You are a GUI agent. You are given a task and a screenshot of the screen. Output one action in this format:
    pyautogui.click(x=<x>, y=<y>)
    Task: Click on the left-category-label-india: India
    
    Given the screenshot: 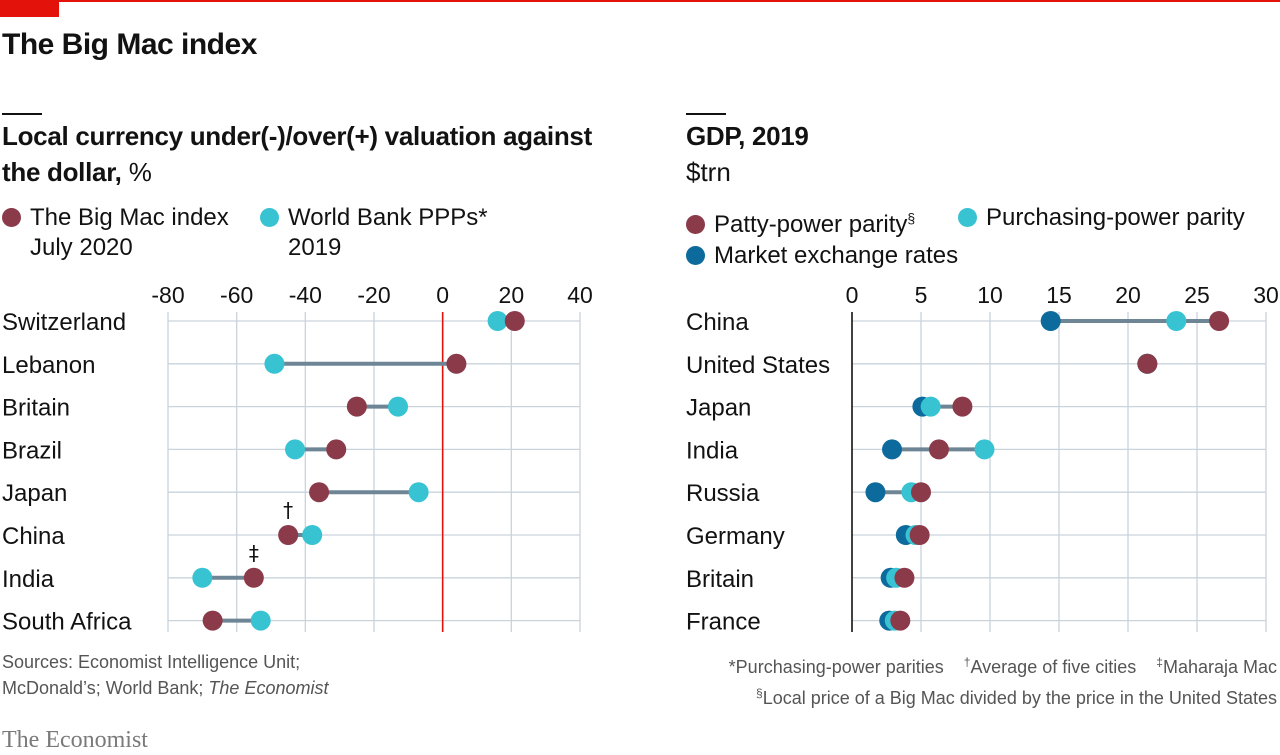 What is the action you would take?
    pyautogui.click(x=28, y=579)
    